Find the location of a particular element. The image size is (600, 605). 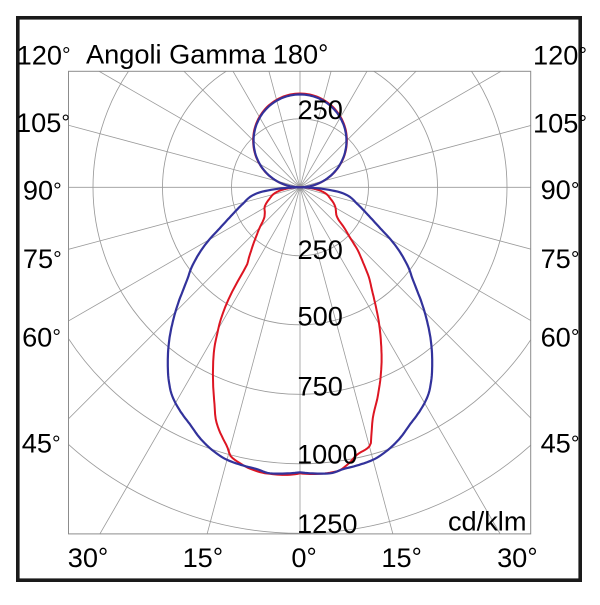

svg-text: 1250 is located at coordinates (327, 523).